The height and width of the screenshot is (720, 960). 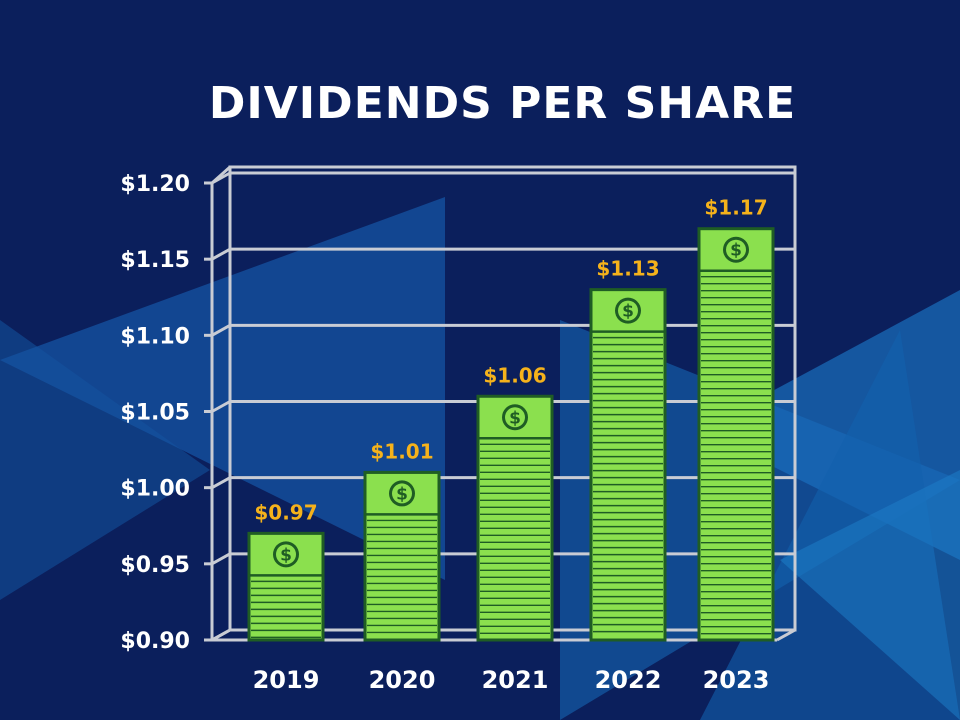 What do you see at coordinates (402, 680) in the screenshot?
I see `x-tick-label: 2020` at bounding box center [402, 680].